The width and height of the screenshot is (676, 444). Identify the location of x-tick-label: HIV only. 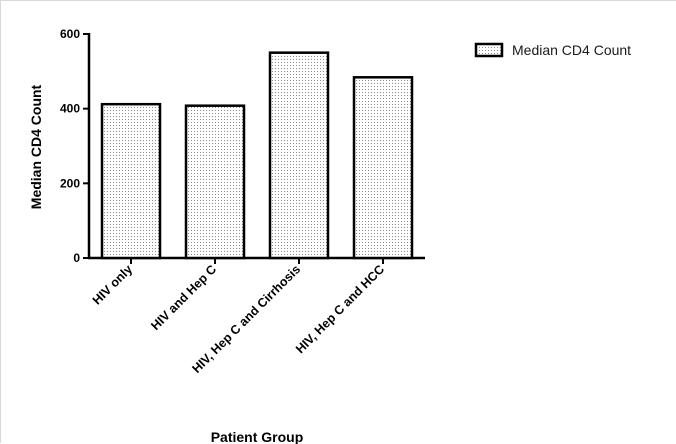
(112, 284).